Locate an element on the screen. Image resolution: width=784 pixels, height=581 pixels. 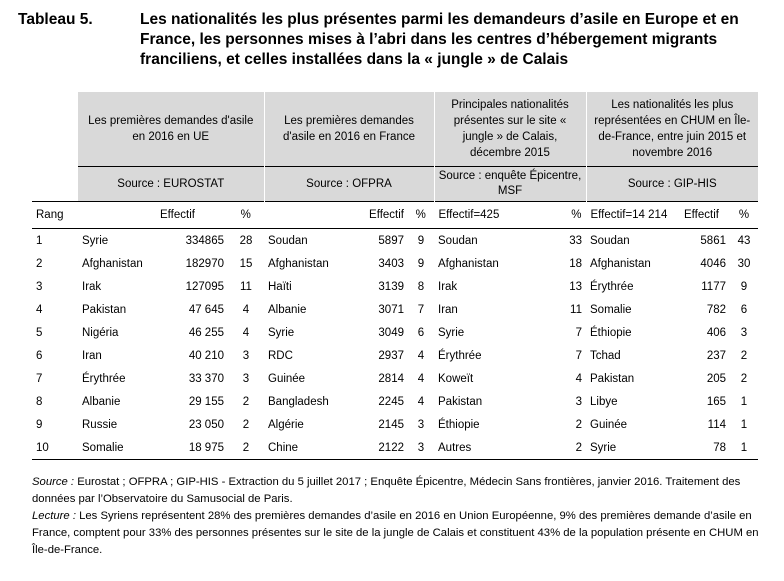
cell-ue-country: Russie is located at coordinates (100, 424).